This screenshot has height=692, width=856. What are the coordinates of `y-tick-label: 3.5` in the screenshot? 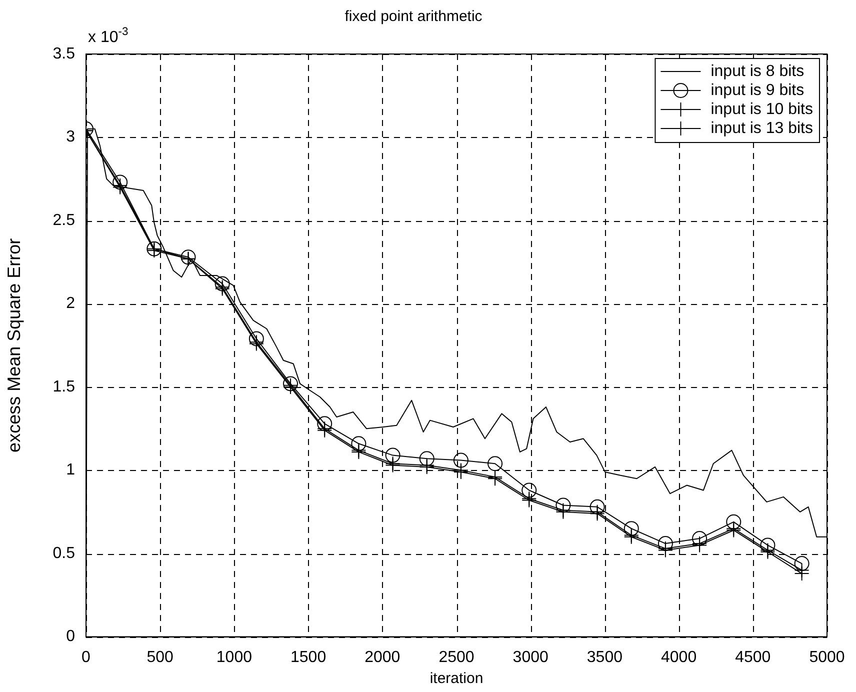 It's located at (64, 53).